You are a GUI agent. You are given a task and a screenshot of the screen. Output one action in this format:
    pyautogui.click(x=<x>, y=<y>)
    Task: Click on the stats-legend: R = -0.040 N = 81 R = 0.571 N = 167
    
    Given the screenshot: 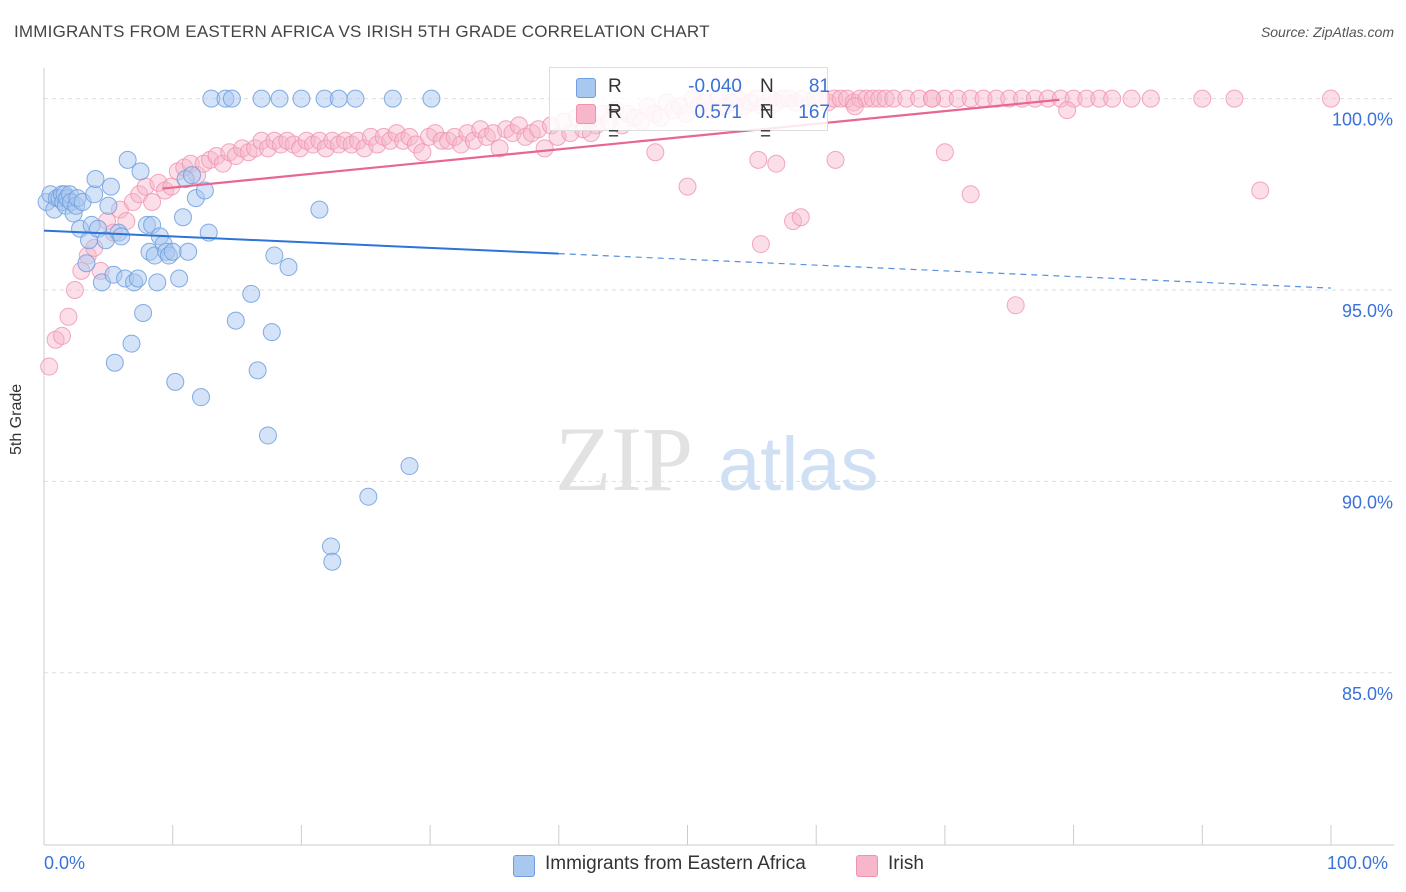 What is the action you would take?
    pyautogui.click(x=689, y=106)
    